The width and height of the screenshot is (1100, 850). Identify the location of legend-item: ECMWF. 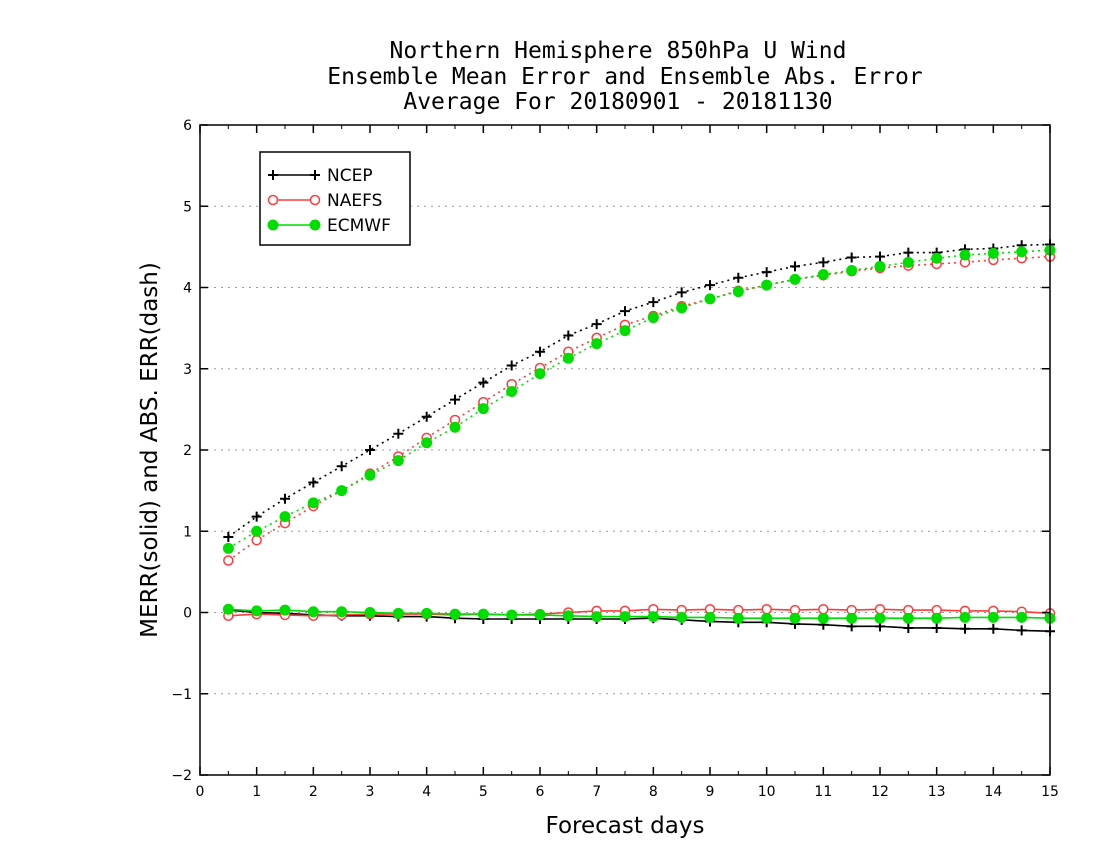
(329, 226).